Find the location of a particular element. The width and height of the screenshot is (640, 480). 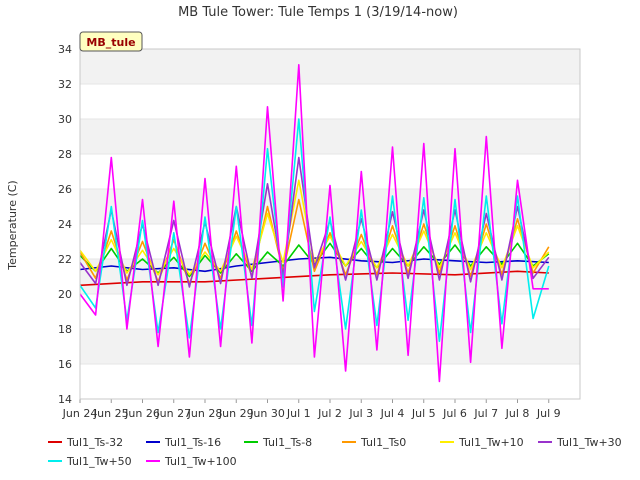

x-tick-label: Jun 26 is located at coordinates (142, 413).